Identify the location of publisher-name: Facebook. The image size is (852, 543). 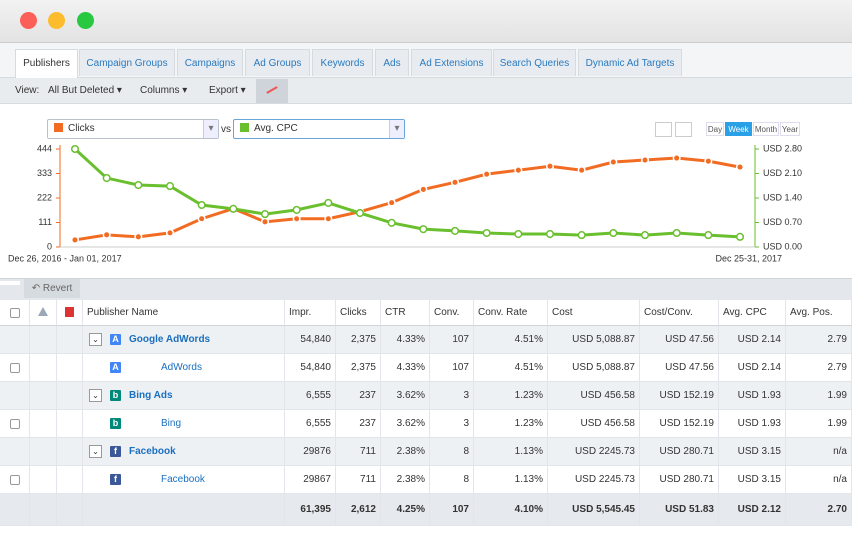
(183, 479).